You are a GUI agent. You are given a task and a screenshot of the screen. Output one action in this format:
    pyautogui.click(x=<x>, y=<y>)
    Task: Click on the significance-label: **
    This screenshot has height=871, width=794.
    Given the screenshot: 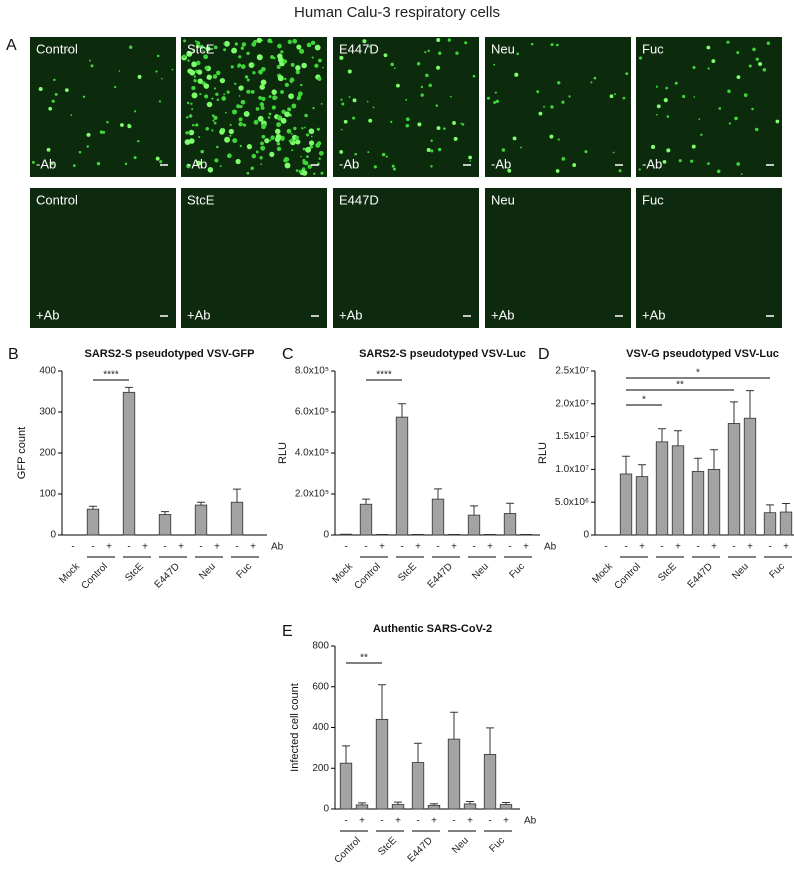 What is the action you would take?
    pyautogui.click(x=364, y=658)
    